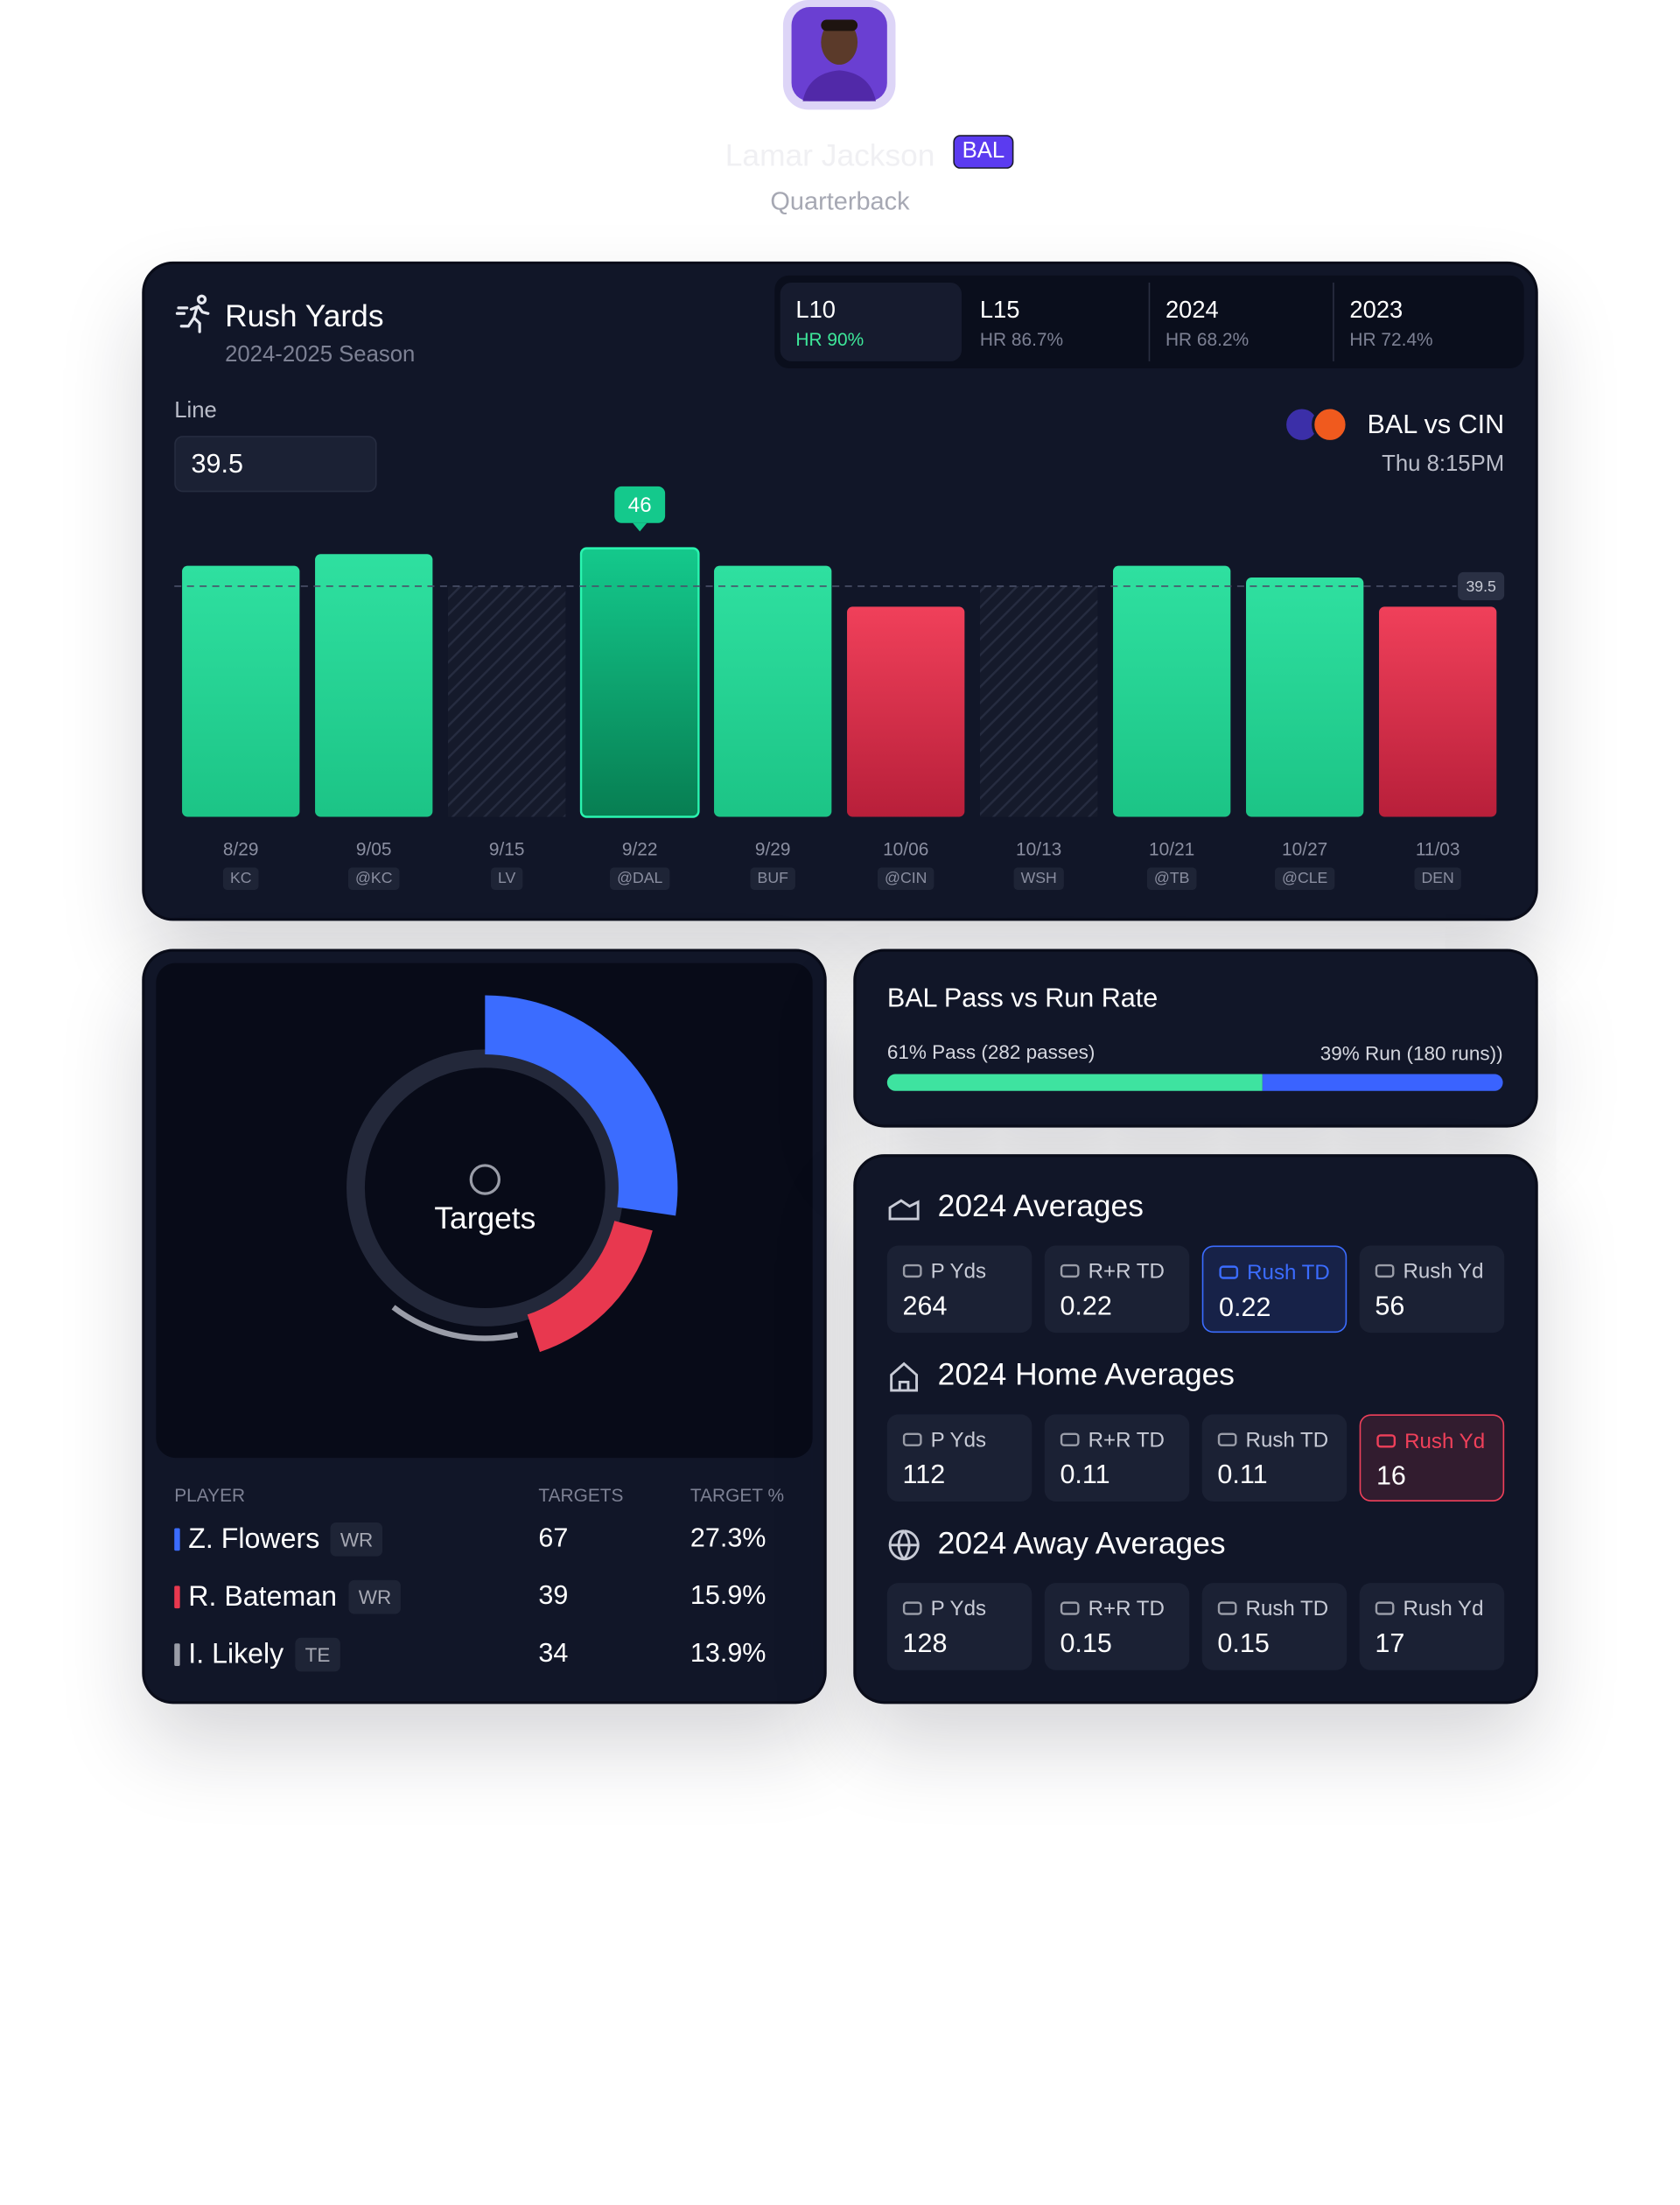  I want to click on stat-cell: Rush TD 0.11, so click(1274, 1458).